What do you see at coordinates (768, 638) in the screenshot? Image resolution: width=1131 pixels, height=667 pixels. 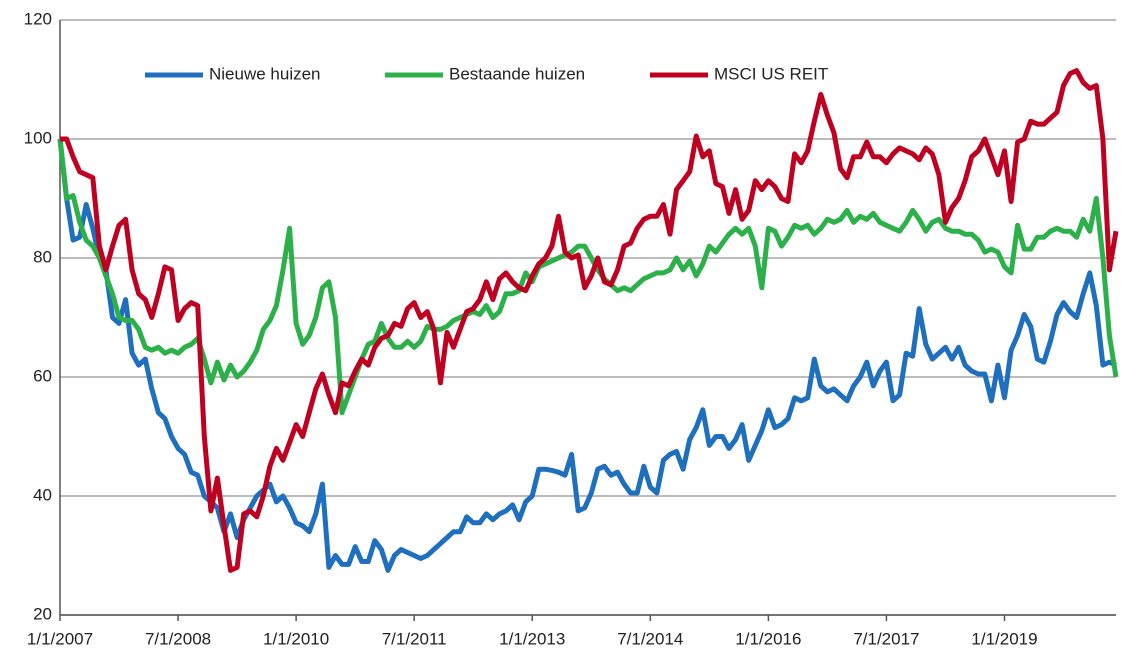 I see `x-tick-label: 1/1/2016` at bounding box center [768, 638].